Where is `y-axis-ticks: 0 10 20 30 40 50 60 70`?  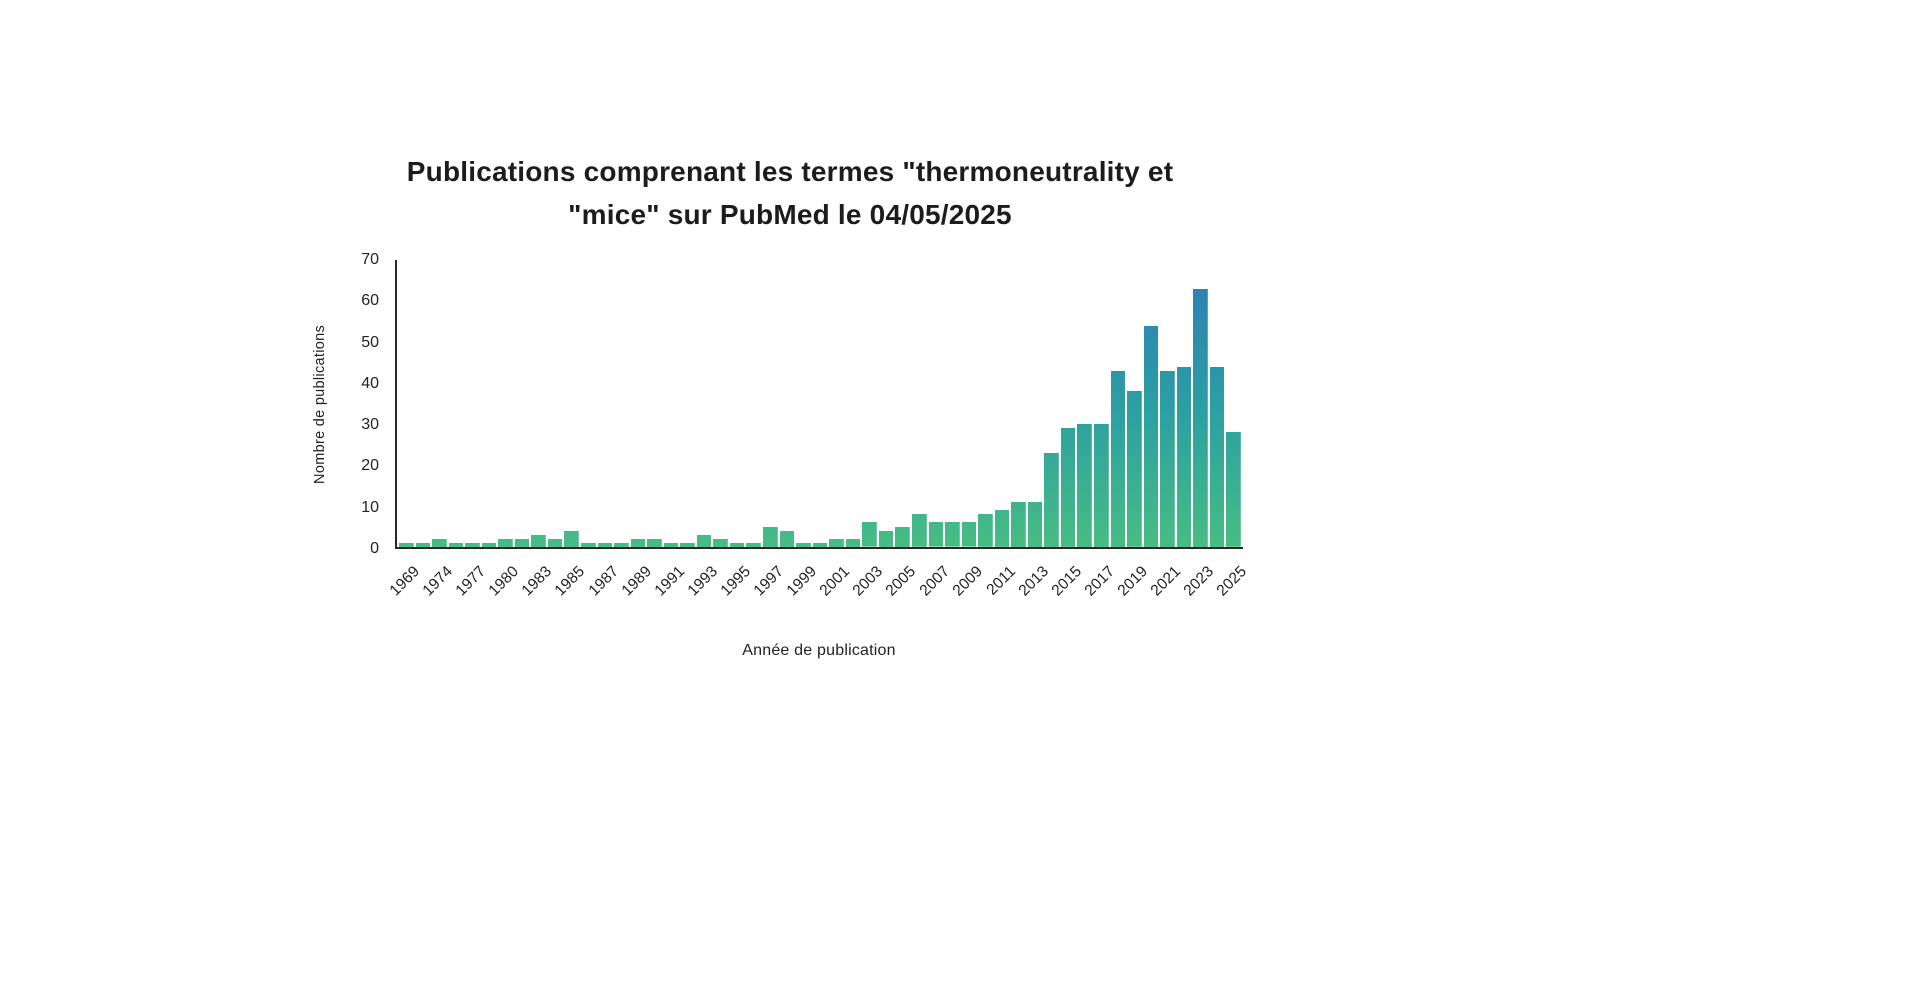
y-axis-ticks: 0 10 20 30 40 50 60 70 is located at coordinates (357, 404).